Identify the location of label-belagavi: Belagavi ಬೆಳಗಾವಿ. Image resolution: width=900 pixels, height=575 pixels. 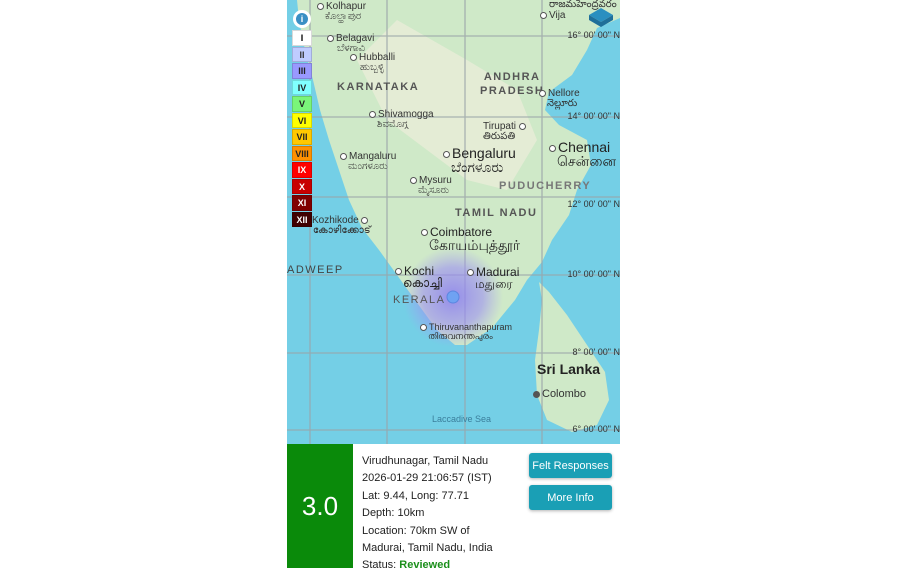
(350, 44).